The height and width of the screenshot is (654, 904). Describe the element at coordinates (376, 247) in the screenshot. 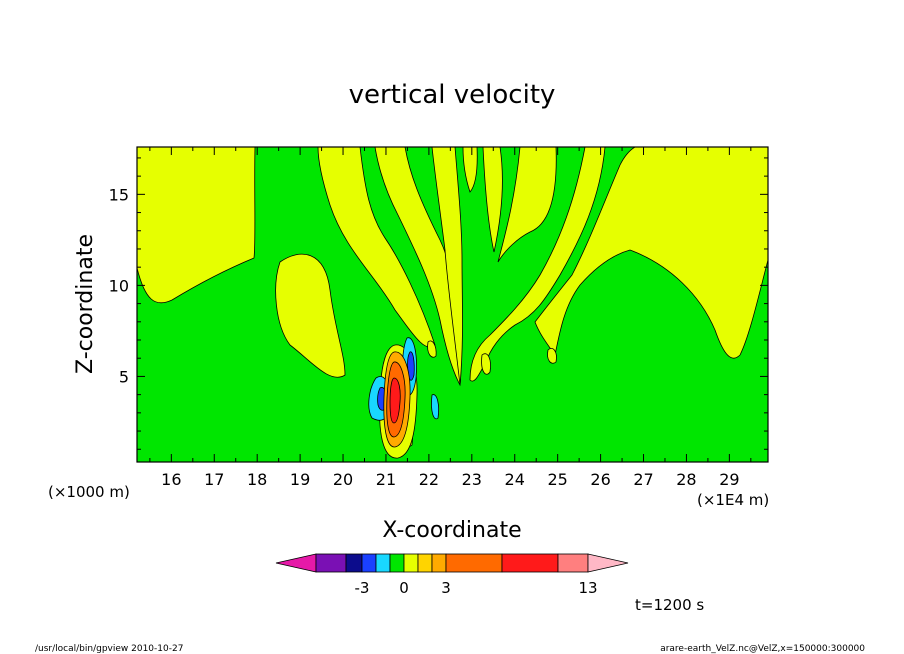

I see `contour-left-center-band` at that location.